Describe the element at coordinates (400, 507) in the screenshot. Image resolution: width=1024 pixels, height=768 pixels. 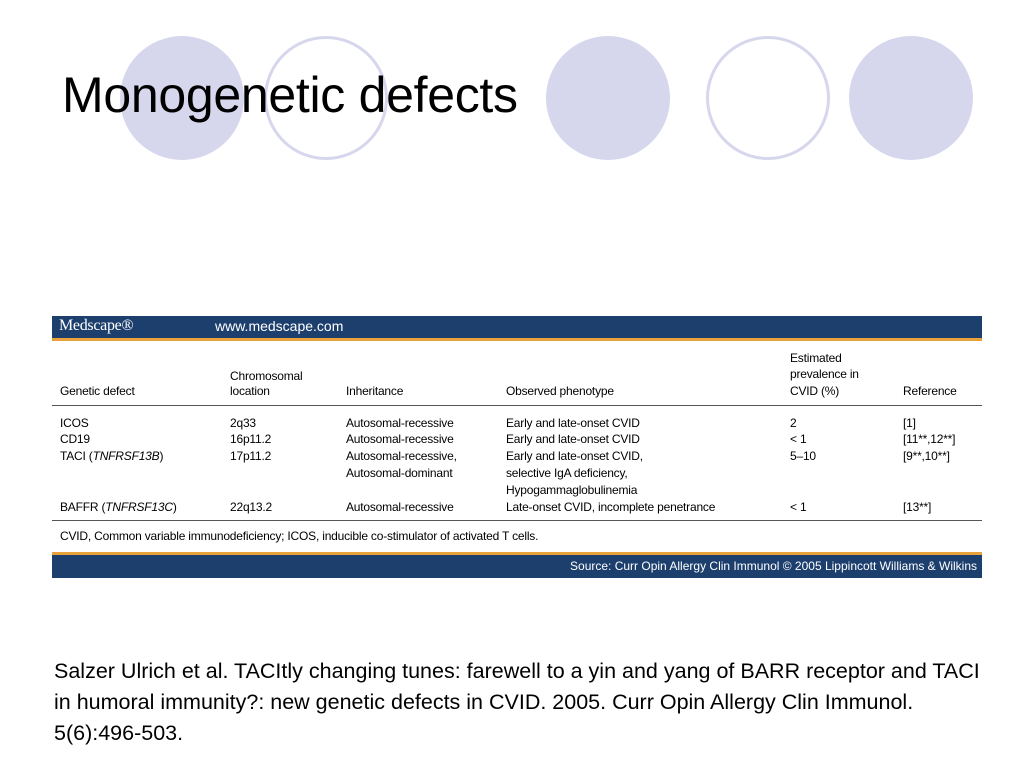
I see `row-baffr-inheritance: Autosomal-recessive` at that location.